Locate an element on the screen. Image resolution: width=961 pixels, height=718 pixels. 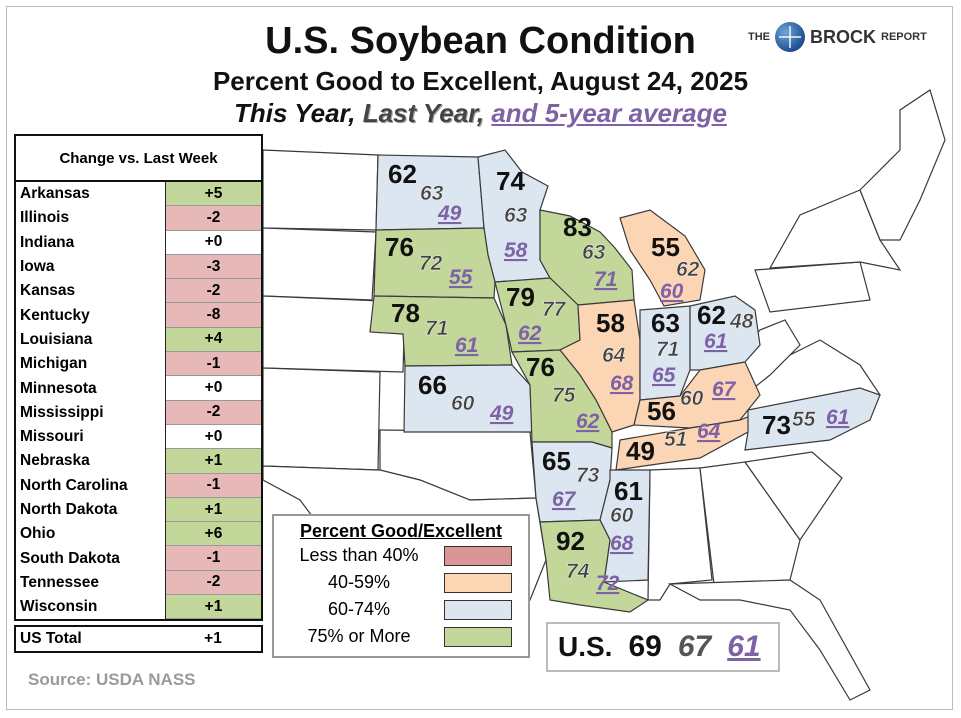
legend-item: Less than 40% is located at coordinates (401, 555).